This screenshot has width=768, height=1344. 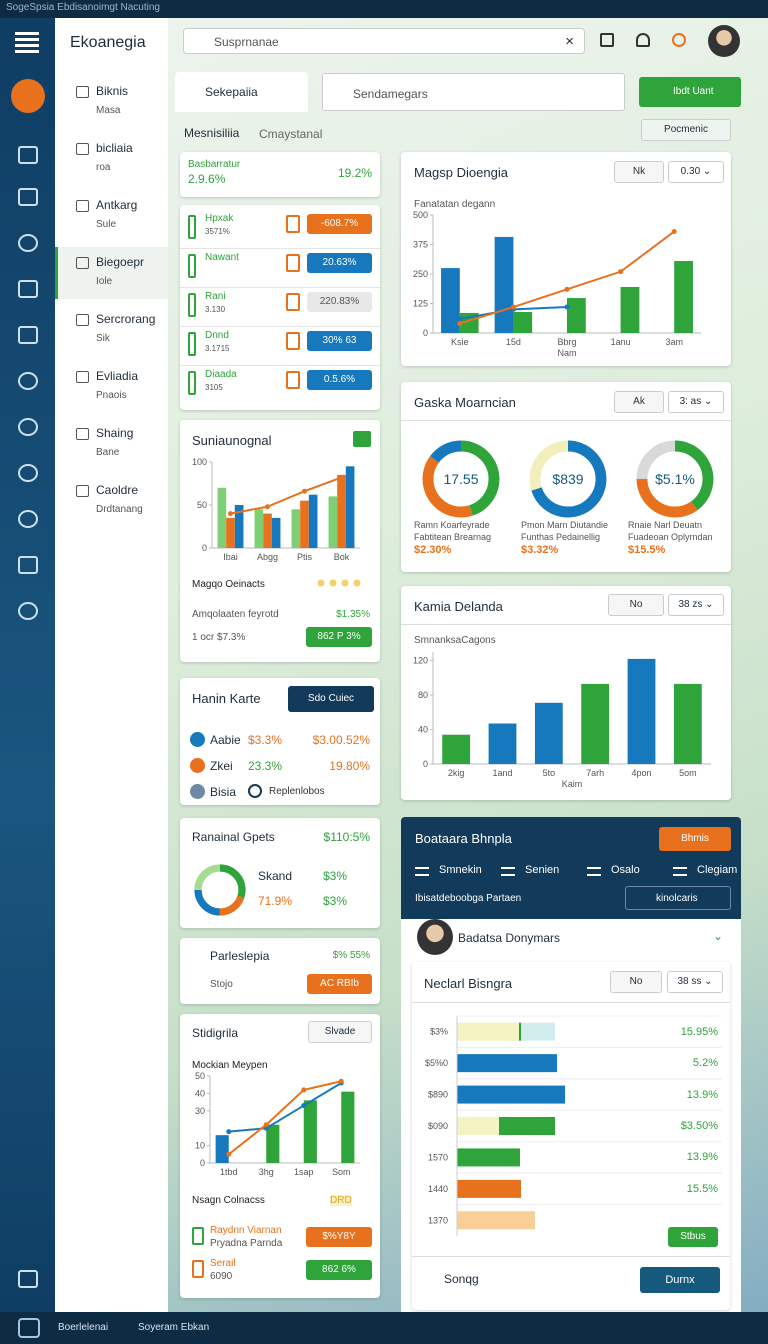 I want to click on button: Slvade, so click(x=340, y=1032).